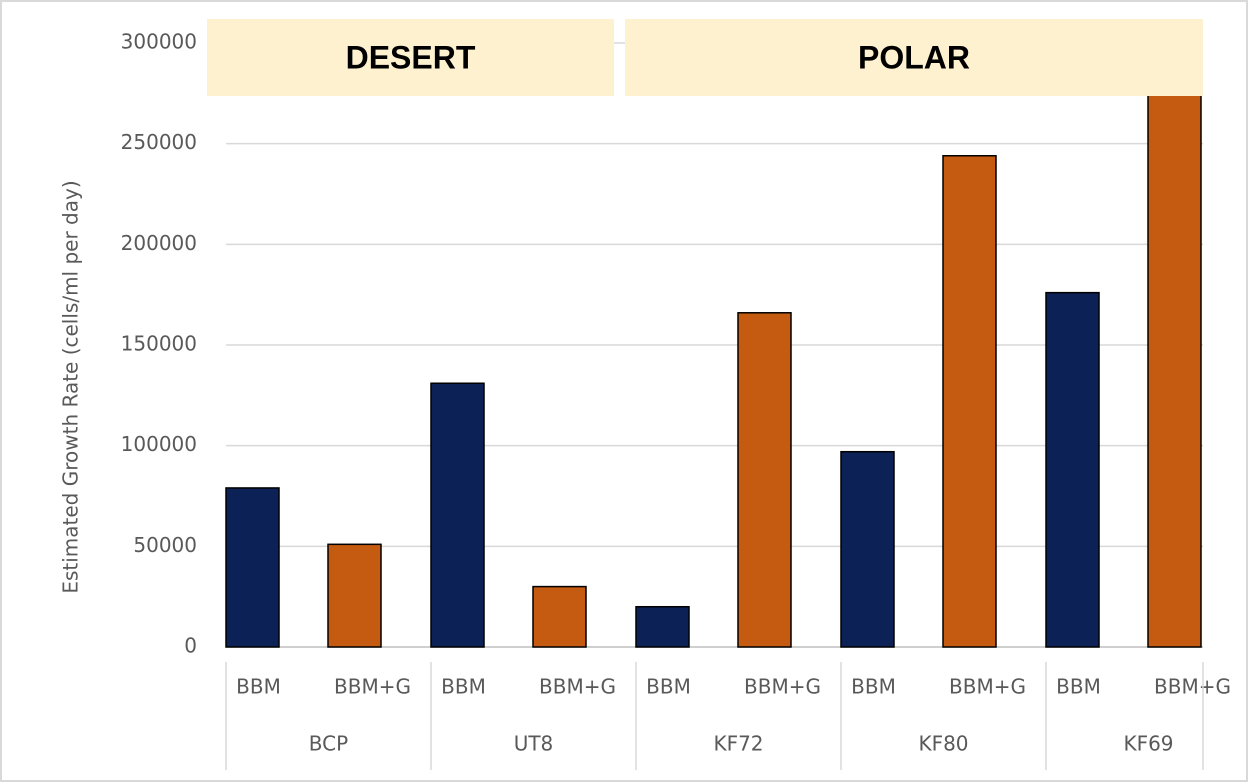  What do you see at coordinates (159, 444) in the screenshot?
I see `y-tick-label: 100000` at bounding box center [159, 444].